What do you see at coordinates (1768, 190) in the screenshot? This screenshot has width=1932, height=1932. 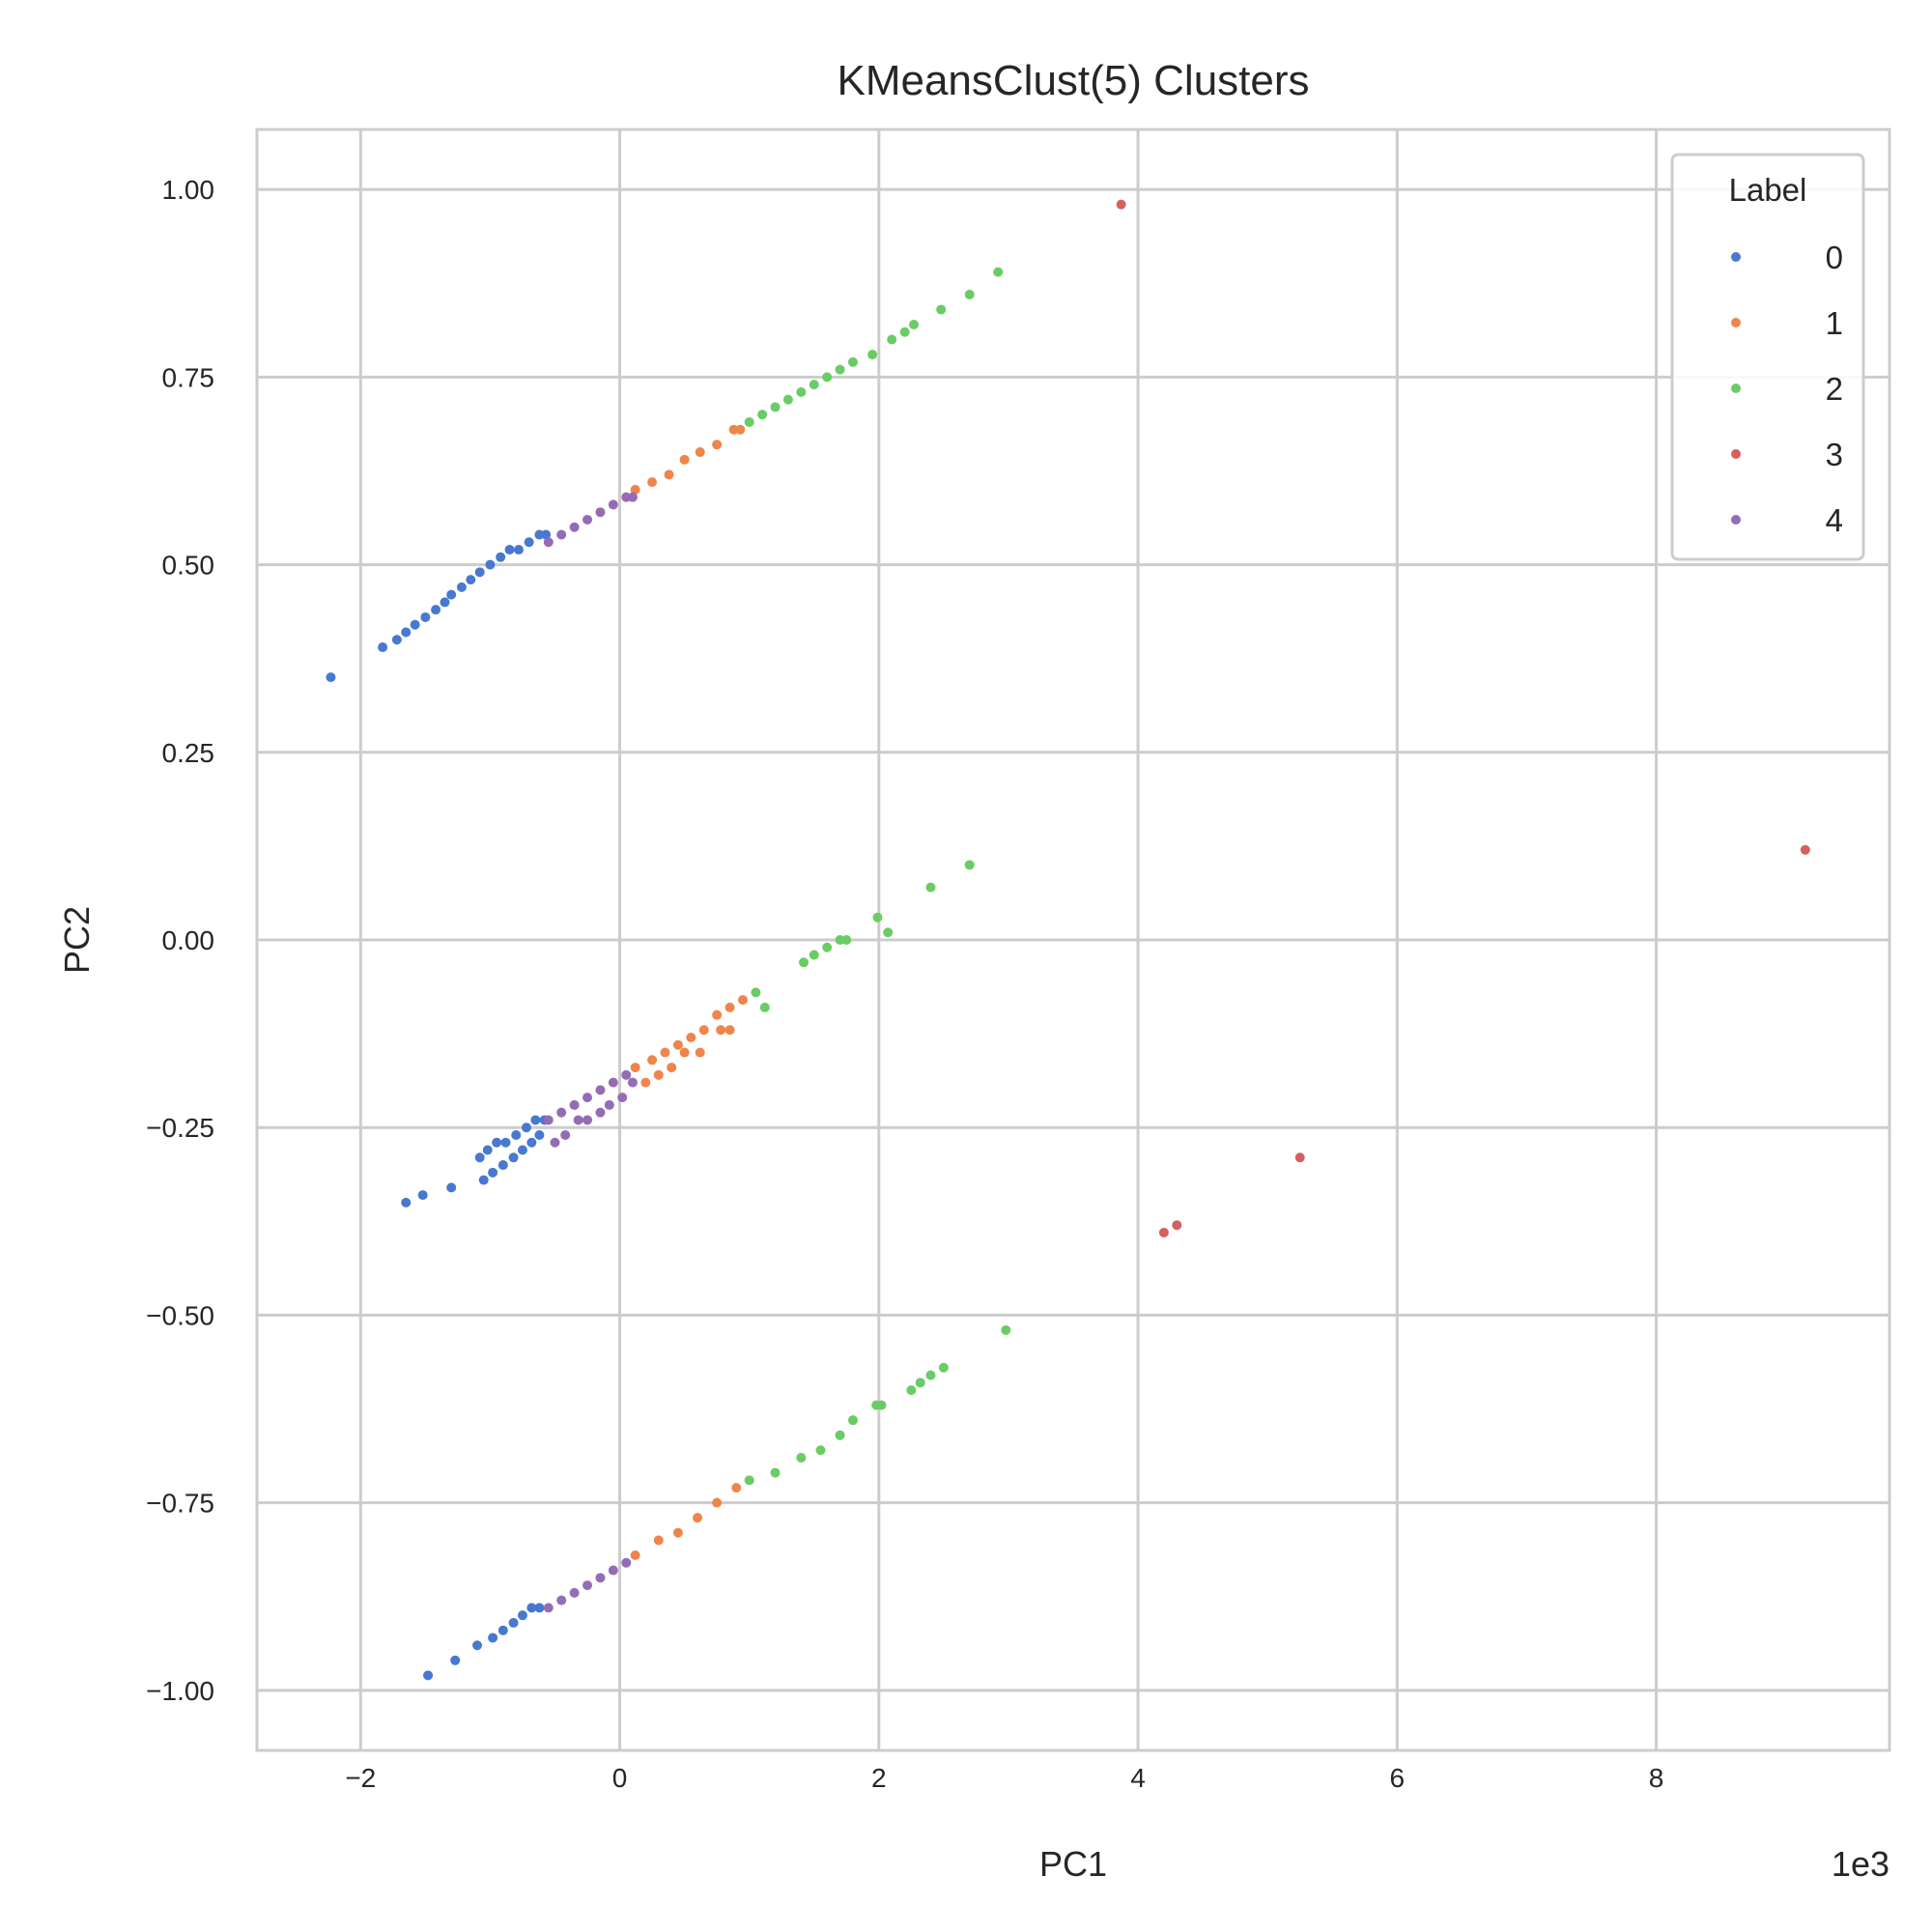 I see `legend-title: Label` at bounding box center [1768, 190].